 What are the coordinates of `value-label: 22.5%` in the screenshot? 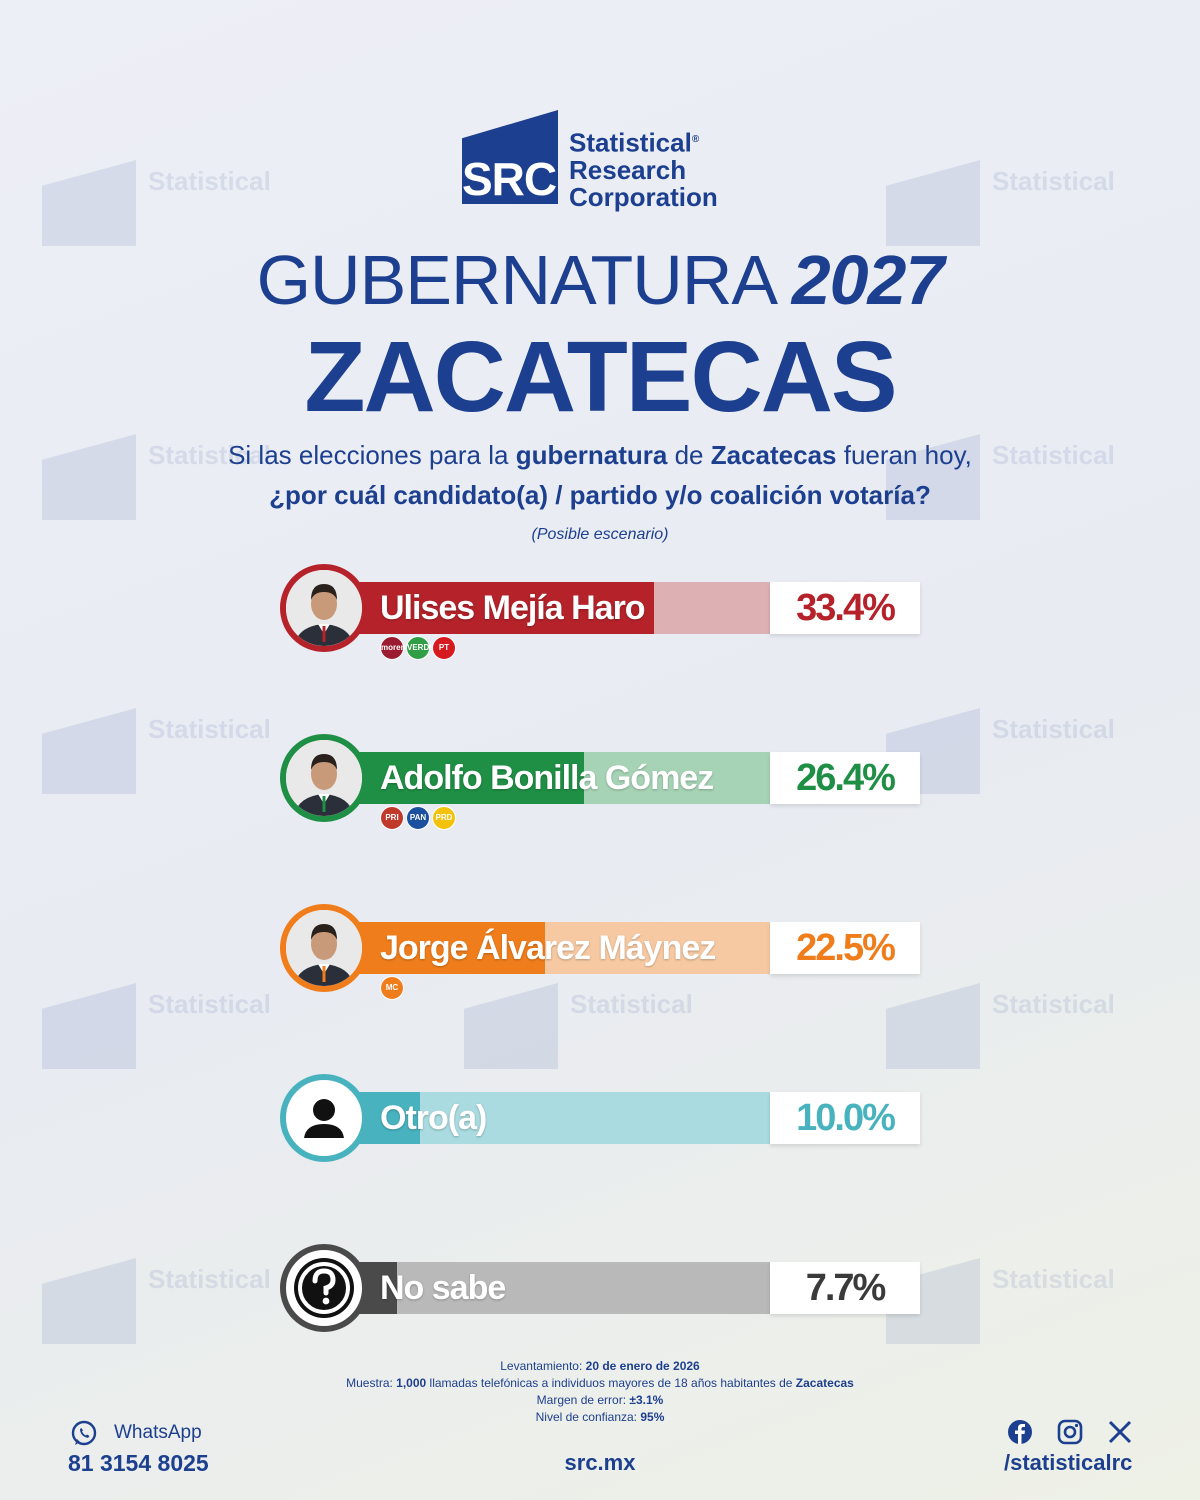 It's located at (846, 948).